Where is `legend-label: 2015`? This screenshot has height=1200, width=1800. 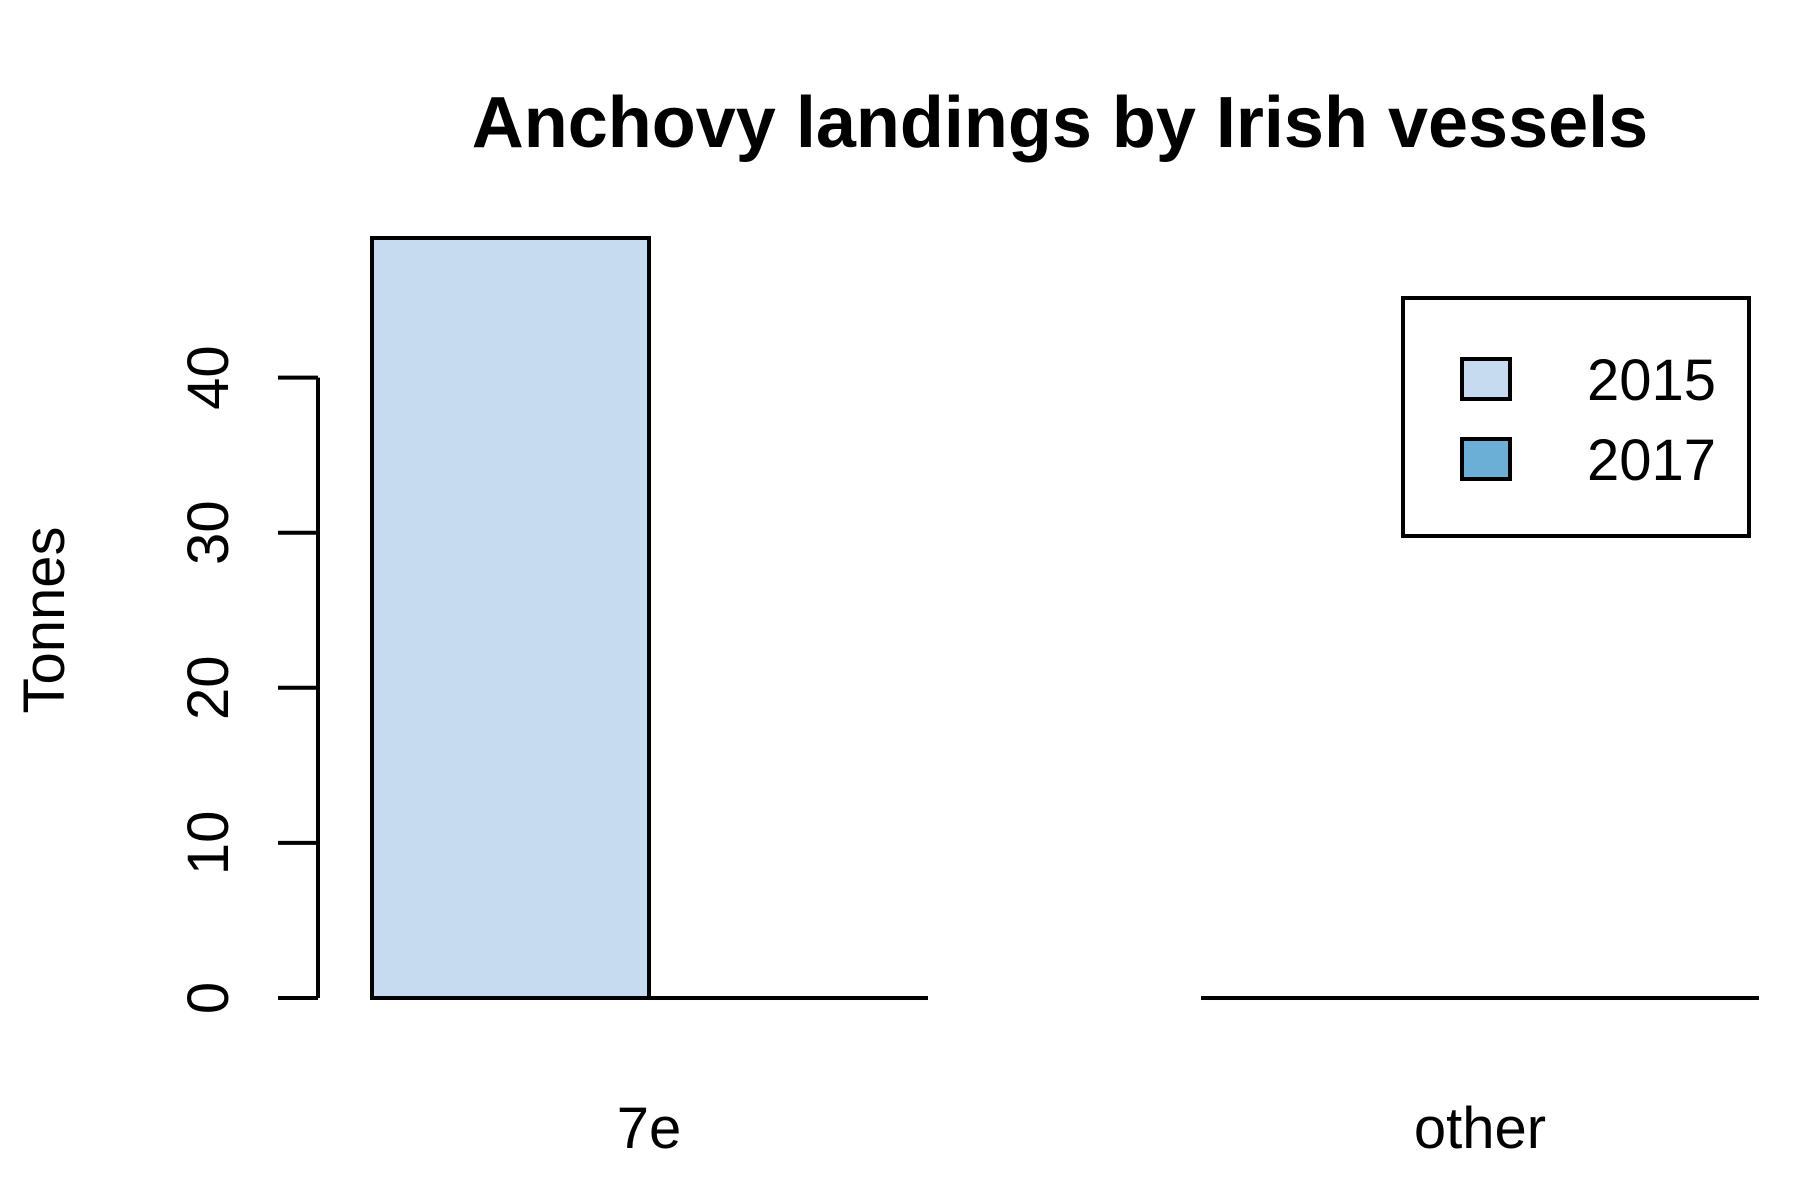
legend-label: 2015 is located at coordinates (1651, 380).